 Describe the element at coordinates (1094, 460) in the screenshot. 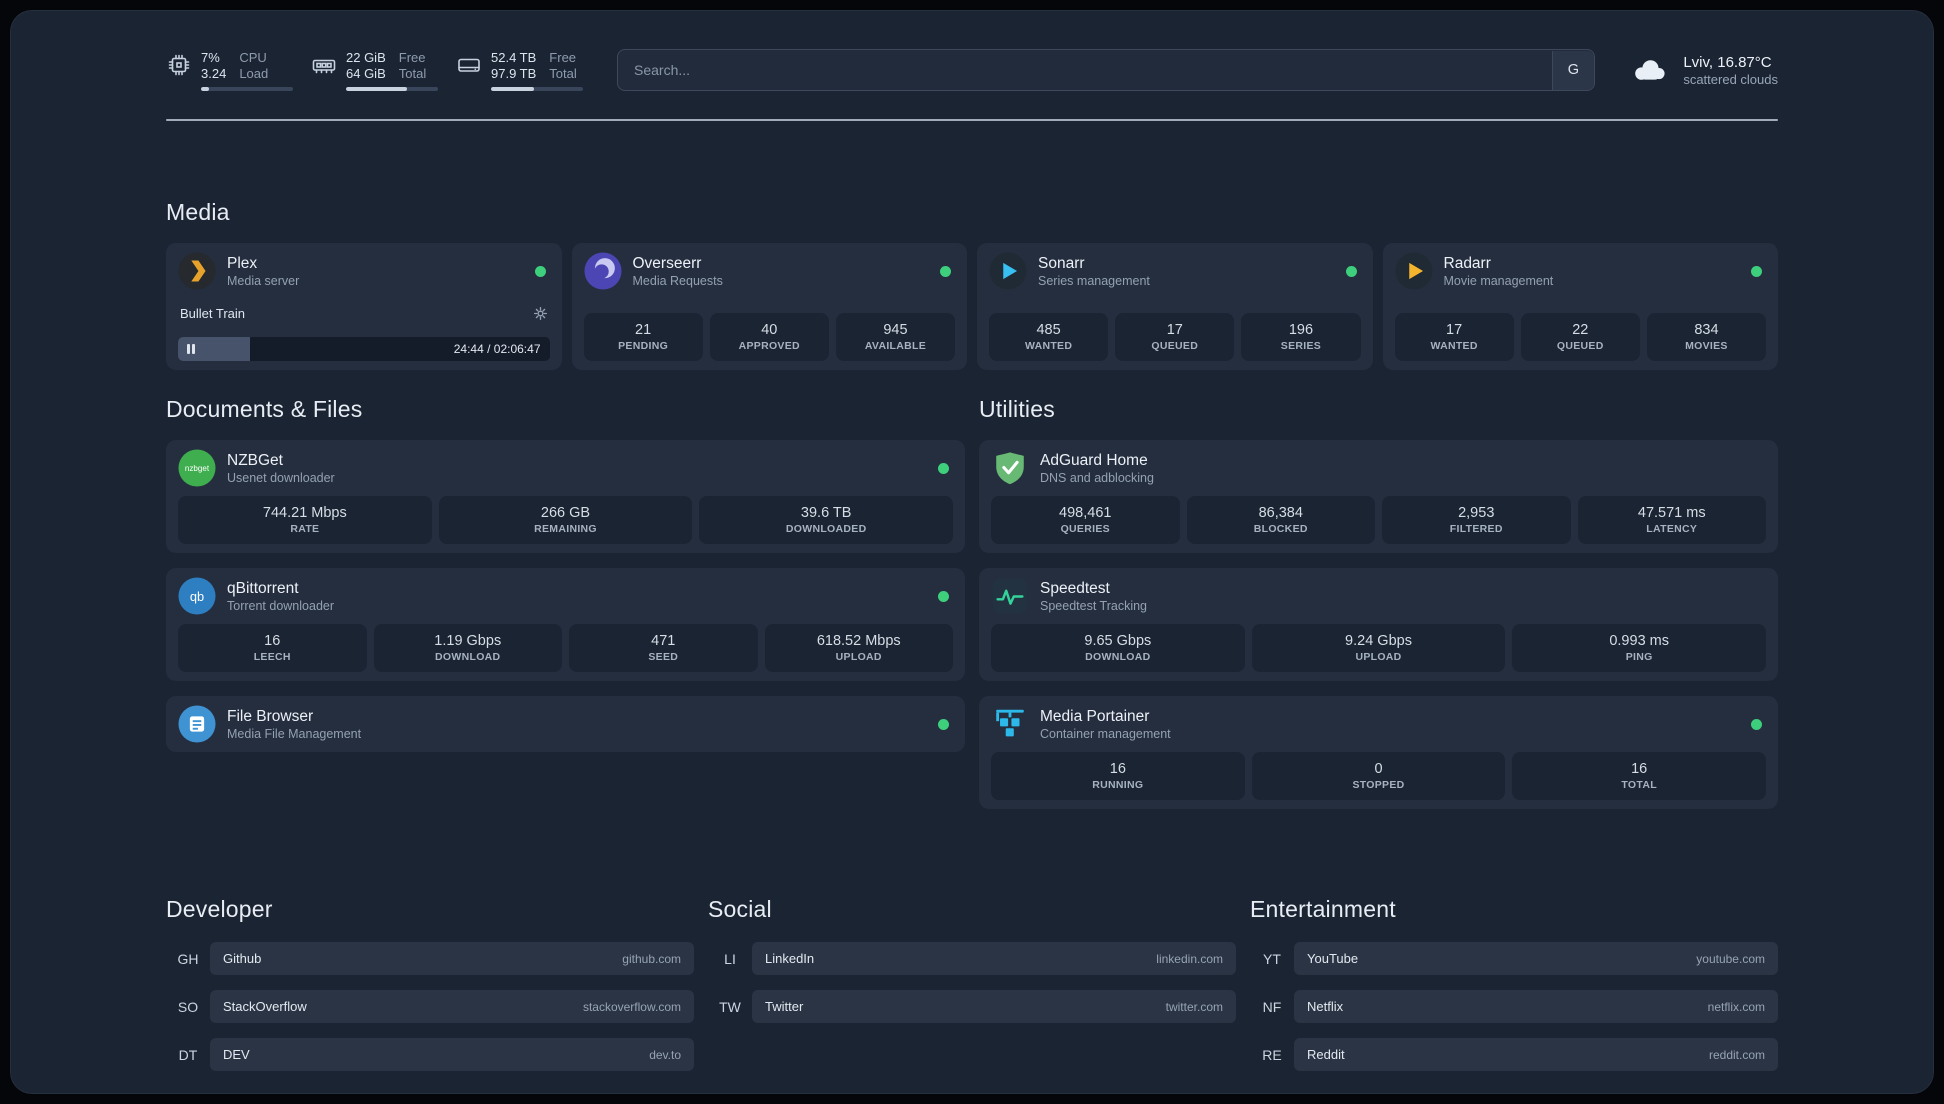

I see `service-name: AdGuard Home` at that location.